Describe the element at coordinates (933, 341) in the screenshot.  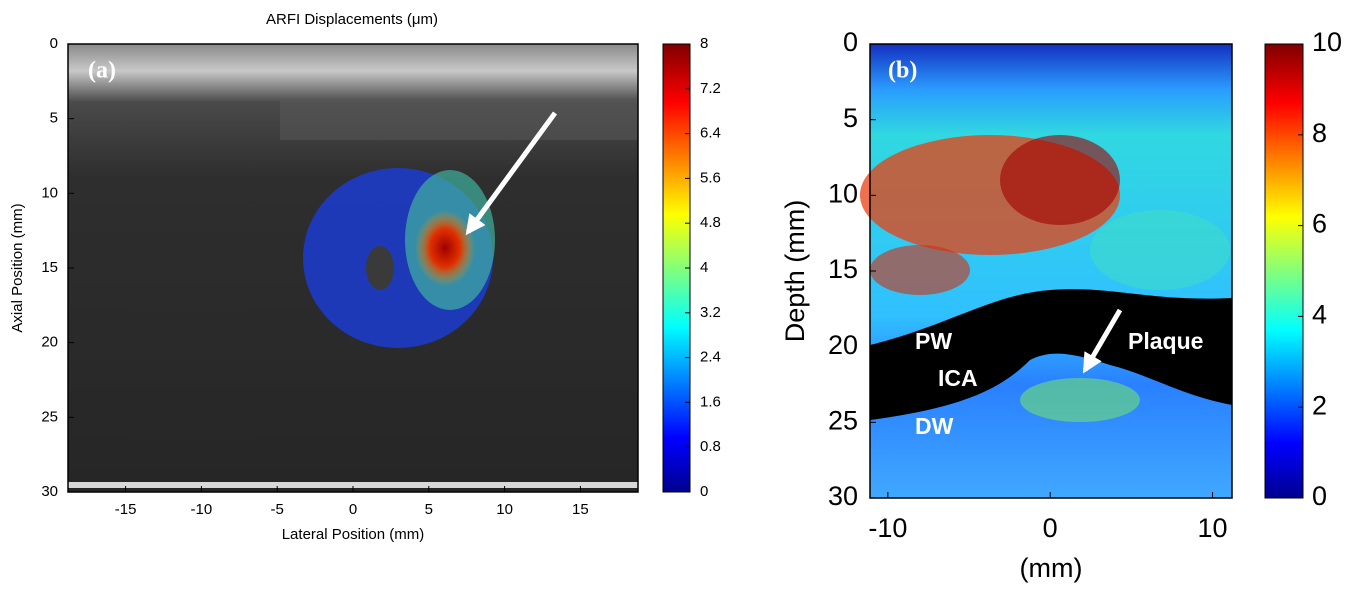
I see `annotation: PW` at that location.